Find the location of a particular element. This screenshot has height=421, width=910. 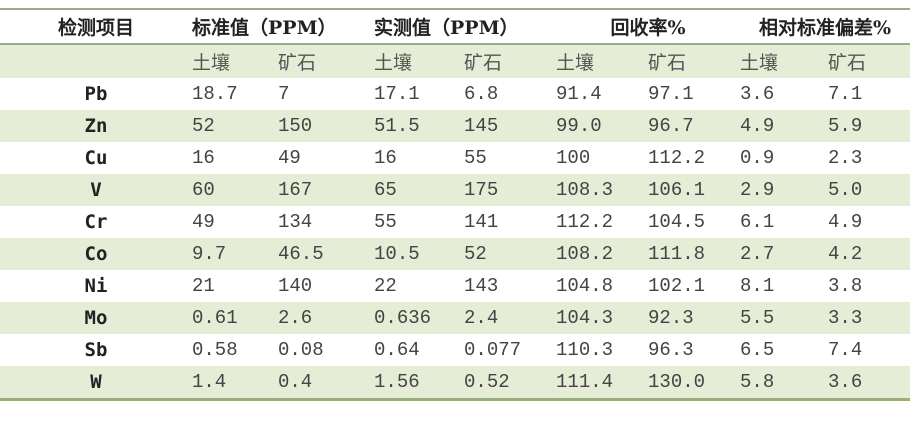

table-row: Zn 52 150 51.5 145 99.0 96.7 4.9 5.9 is located at coordinates (455, 126).